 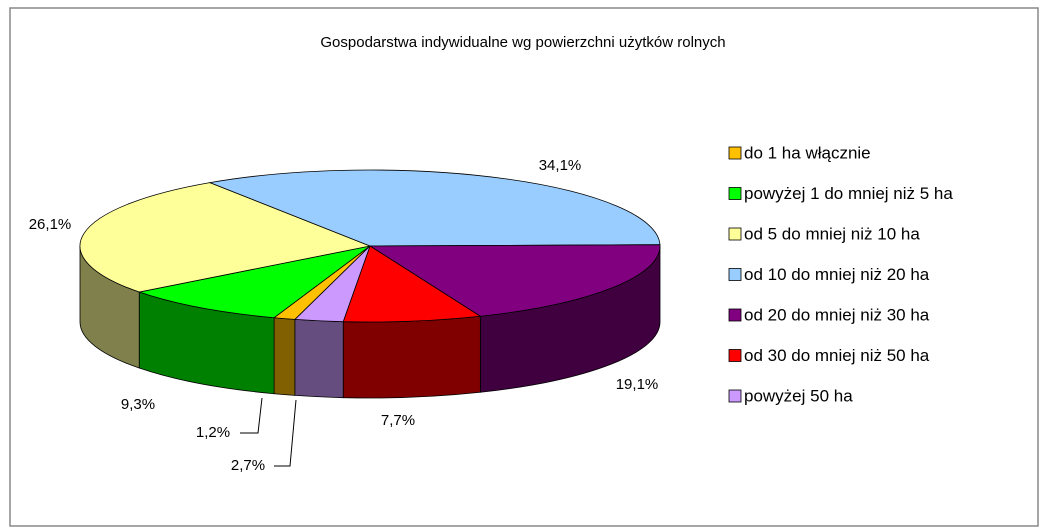 What do you see at coordinates (637, 384) in the screenshot?
I see `data-label: 19,1%` at bounding box center [637, 384].